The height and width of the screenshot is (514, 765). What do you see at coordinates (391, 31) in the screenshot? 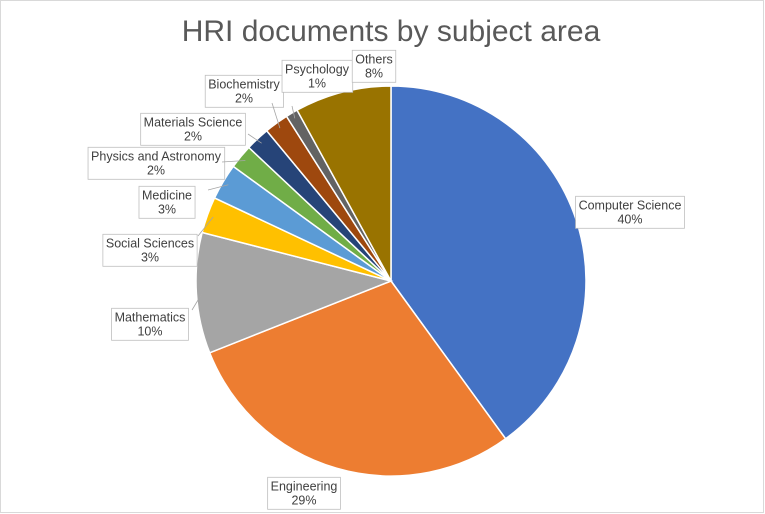
I see `chart-title: HRI documents by subject area` at bounding box center [391, 31].